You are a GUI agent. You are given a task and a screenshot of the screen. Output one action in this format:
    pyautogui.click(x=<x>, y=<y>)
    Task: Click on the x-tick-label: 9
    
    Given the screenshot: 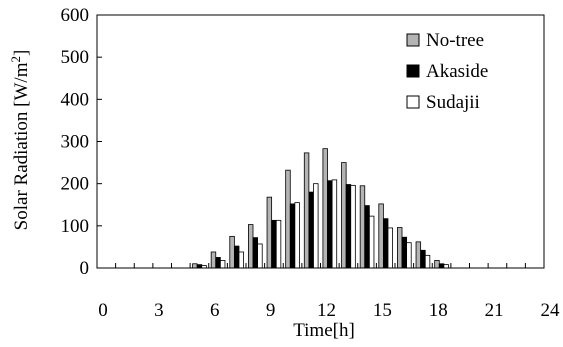 What is the action you would take?
    pyautogui.click(x=271, y=310)
    